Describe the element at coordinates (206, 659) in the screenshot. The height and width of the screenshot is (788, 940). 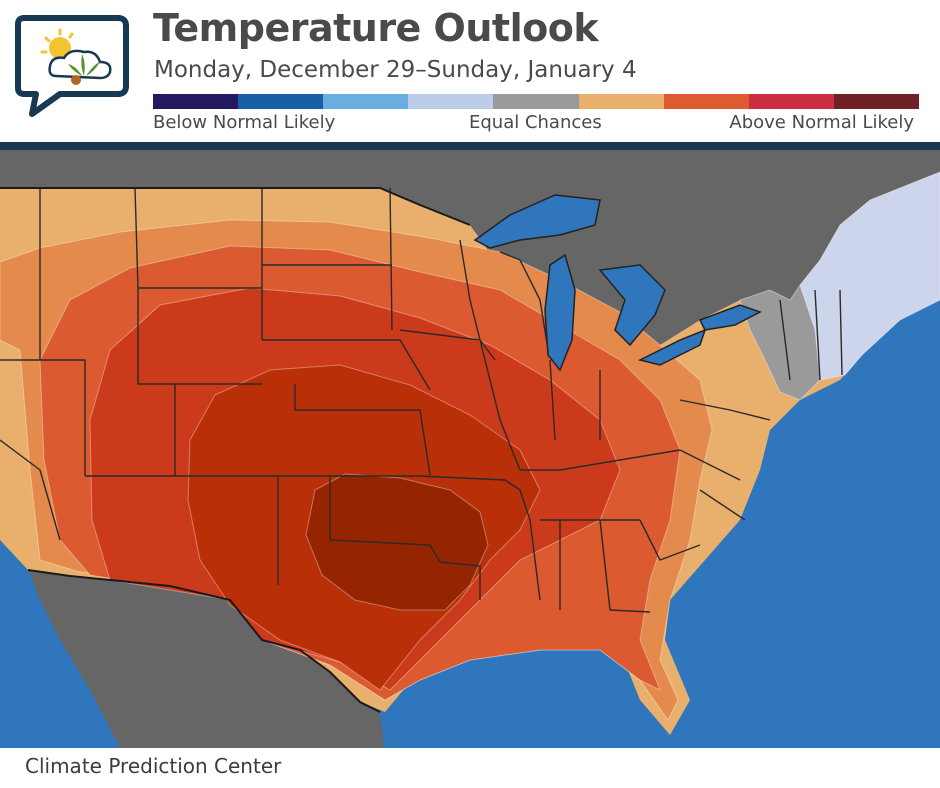
I see `mexico-land` at that location.